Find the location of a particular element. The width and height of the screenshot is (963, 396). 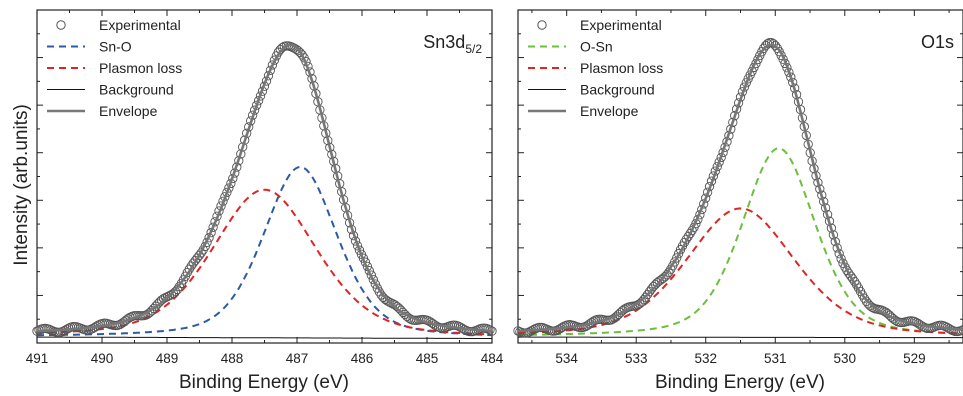

x-tick-label: 534 is located at coordinates (566, 358).